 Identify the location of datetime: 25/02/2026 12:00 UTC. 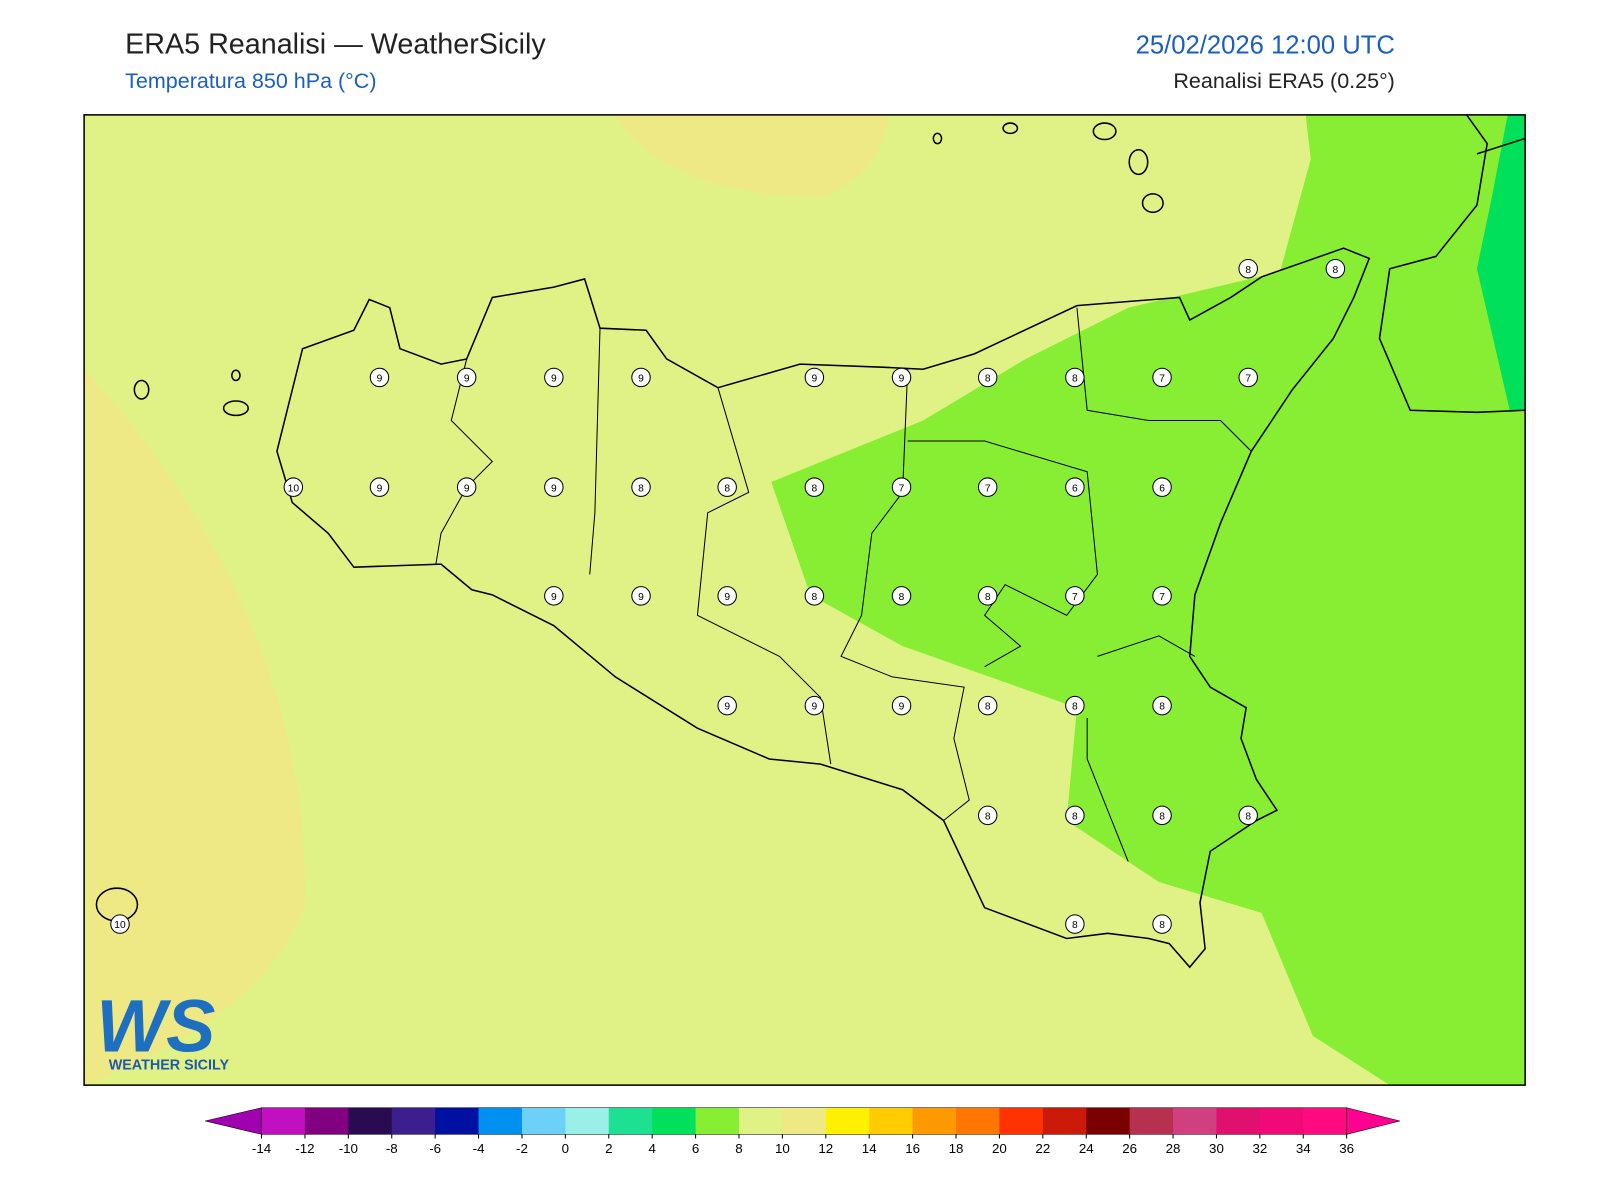
(1265, 45).